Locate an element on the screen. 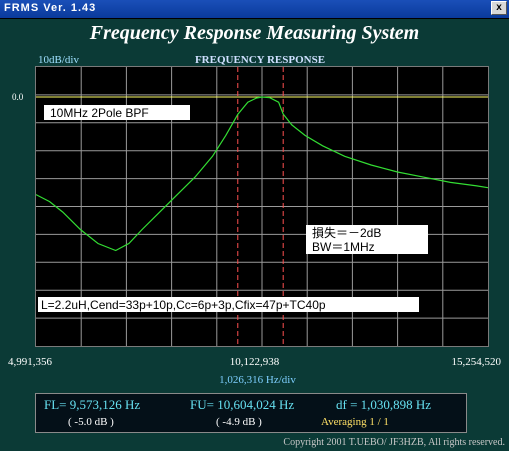 The width and height of the screenshot is (509, 451). df-readout: df = 1,030,898 Hz is located at coordinates (384, 404).